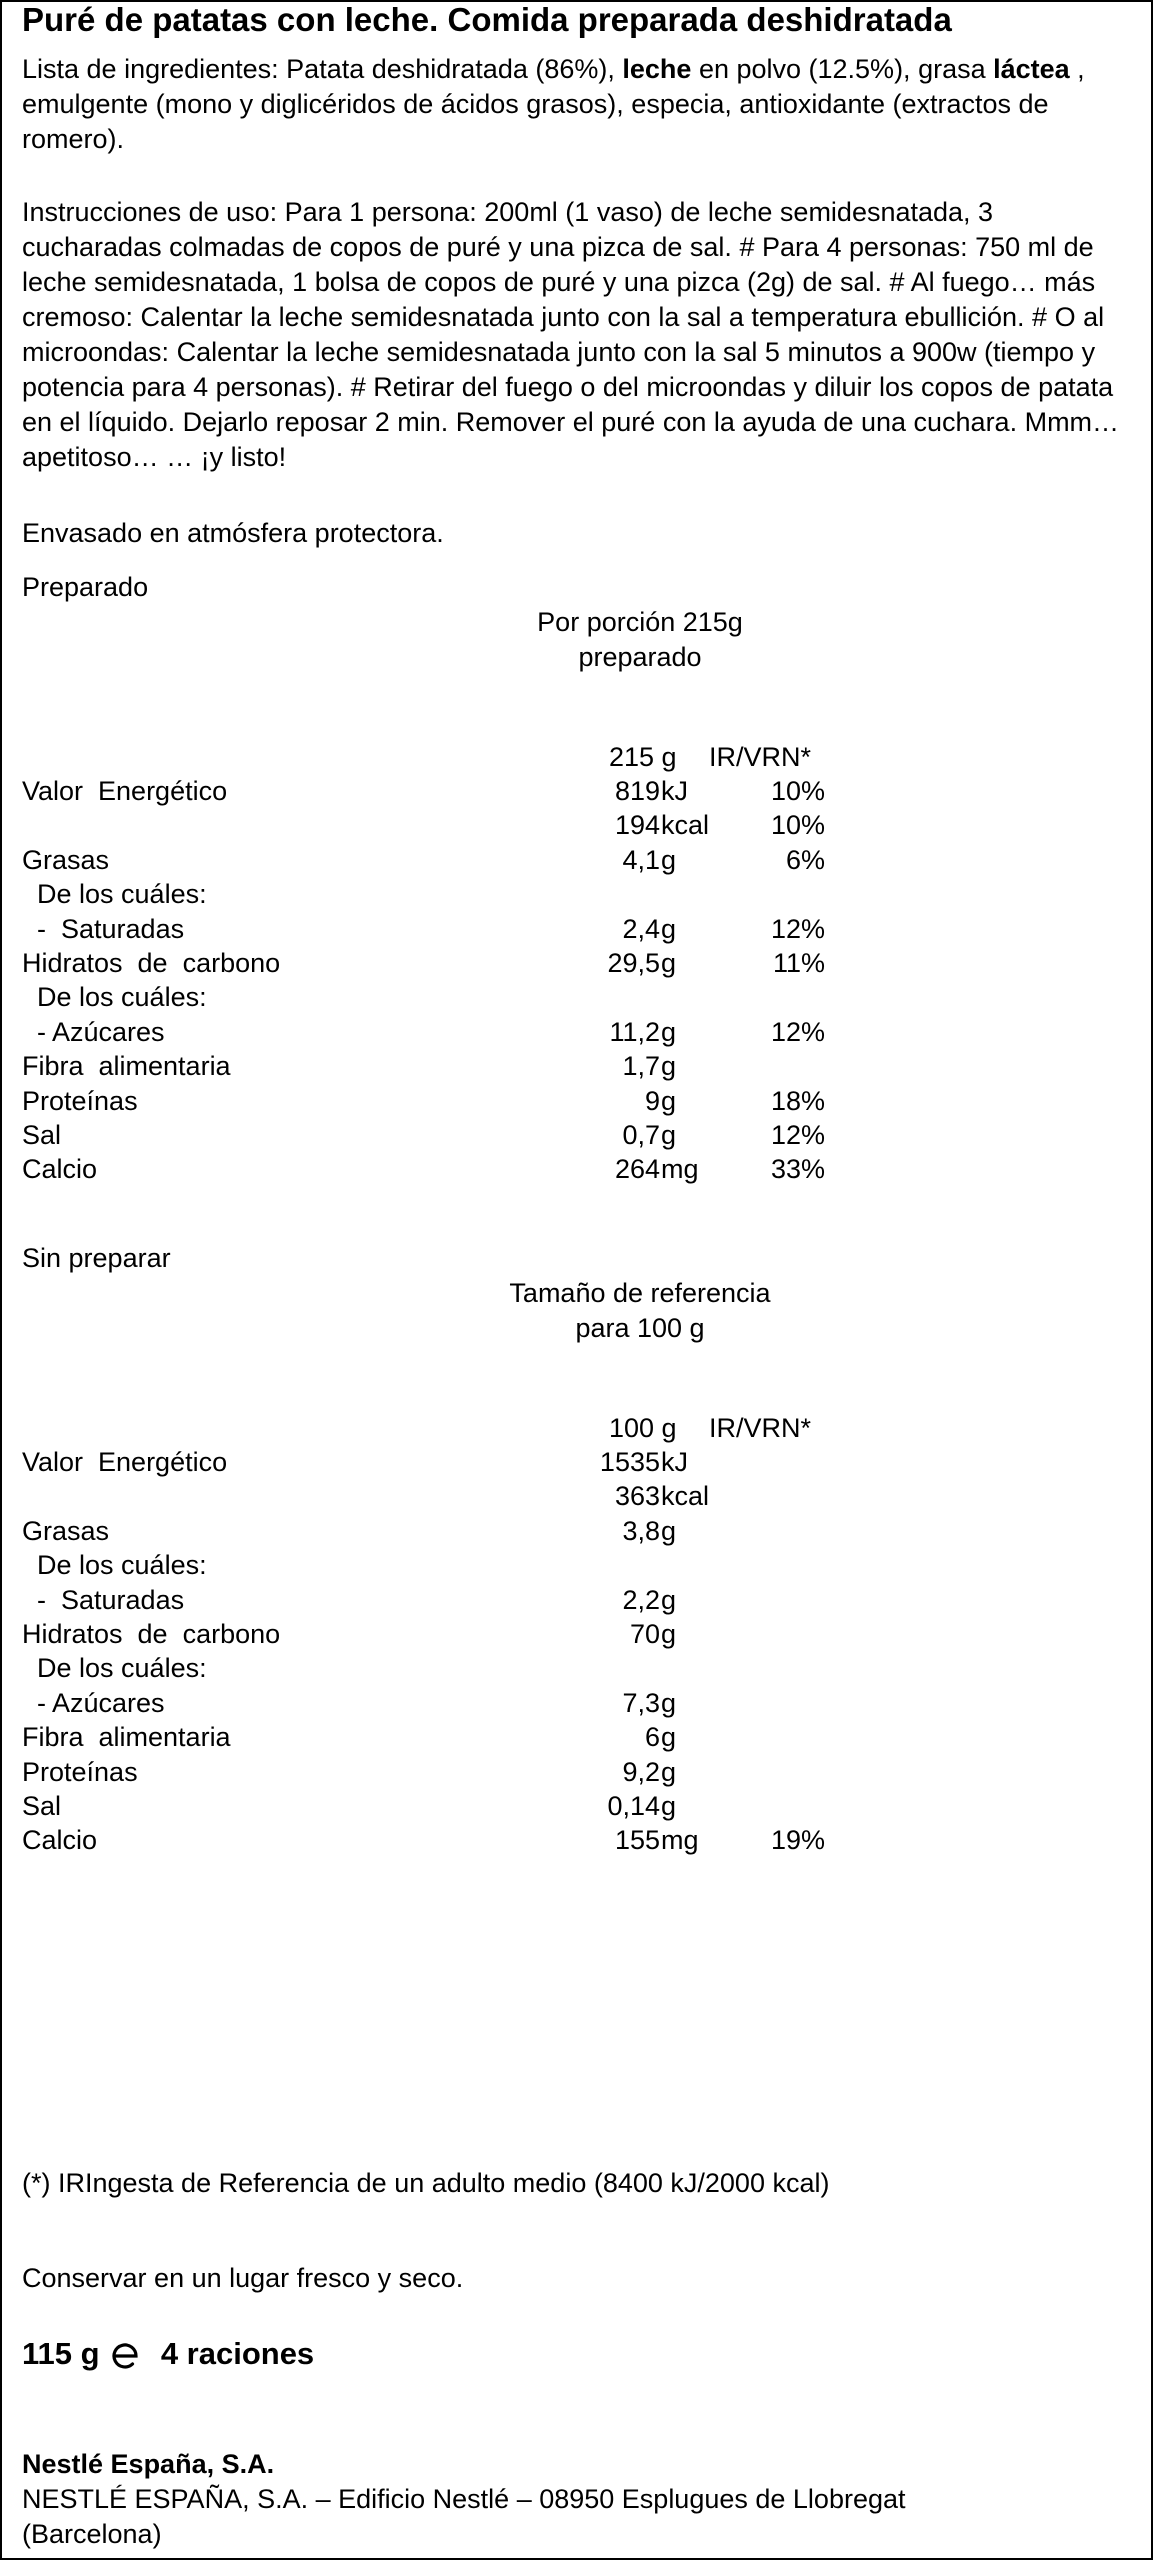  What do you see at coordinates (643, 757) in the screenshot?
I see `prepared-amount-header: 215 g` at bounding box center [643, 757].